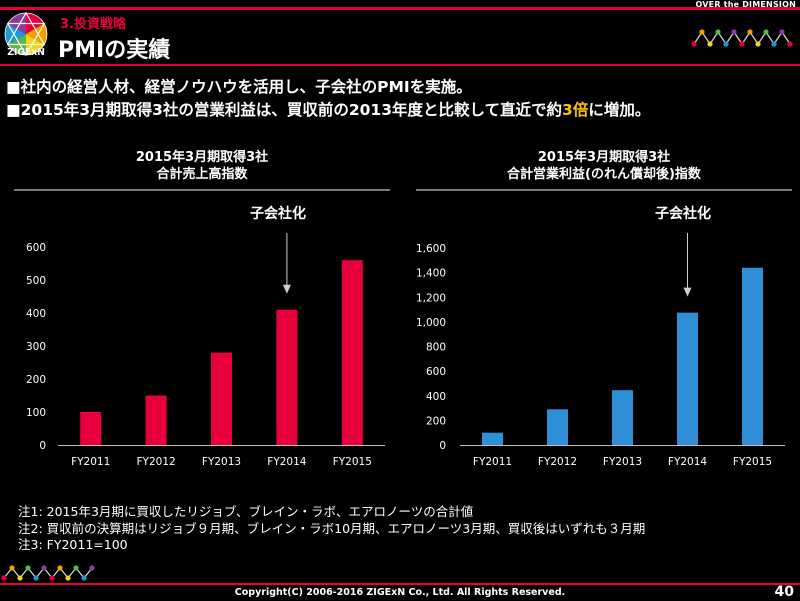 This screenshot has width=800, height=601. Describe the element at coordinates (36, 413) in the screenshot. I see `y-tick-label: 100` at that location.